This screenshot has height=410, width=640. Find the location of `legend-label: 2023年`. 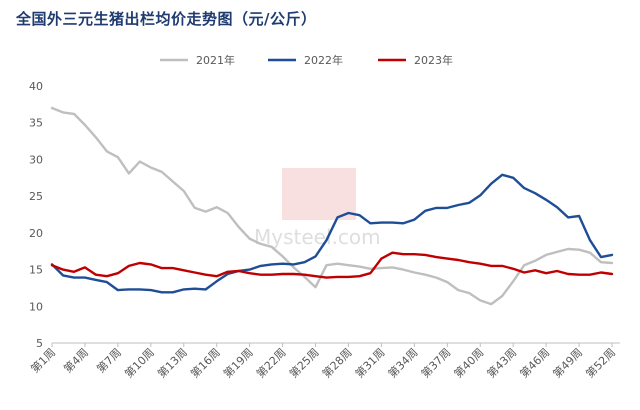

legend-label: 2023年 is located at coordinates (433, 60).